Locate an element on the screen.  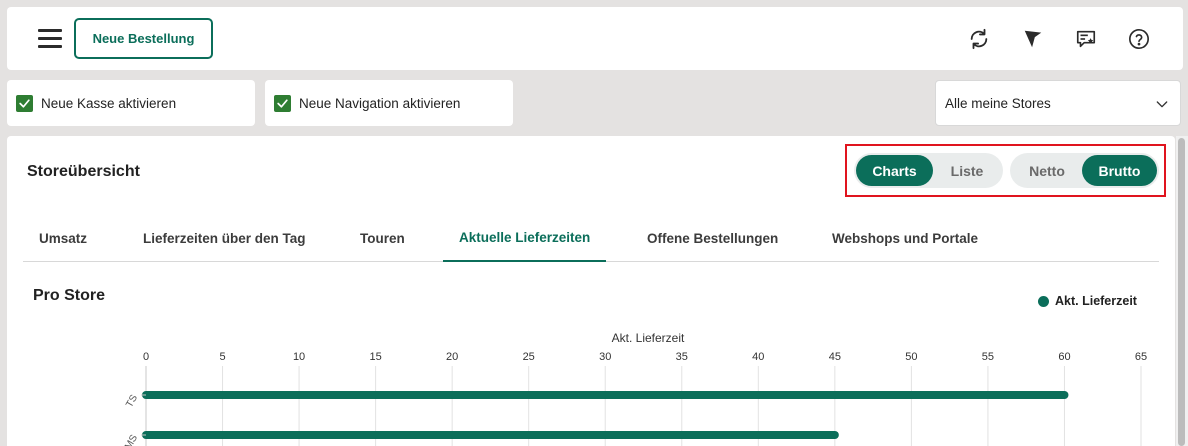
scrollbar is located at coordinates (1182, 291).